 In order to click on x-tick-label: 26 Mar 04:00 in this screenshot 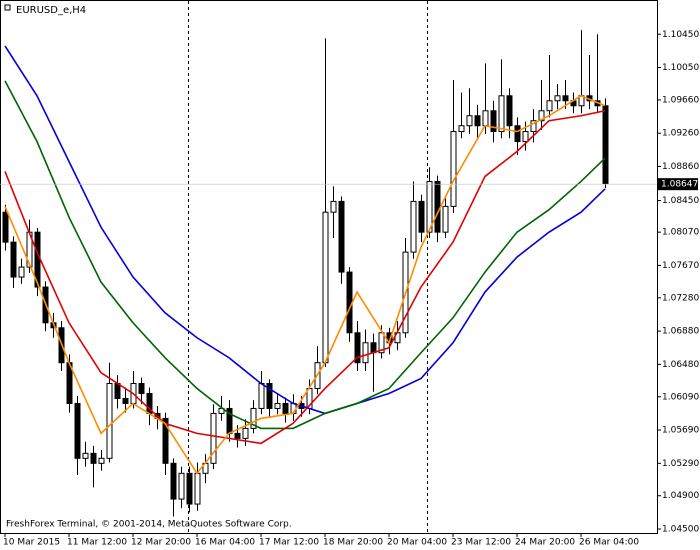, I will do `click(609, 543)`.